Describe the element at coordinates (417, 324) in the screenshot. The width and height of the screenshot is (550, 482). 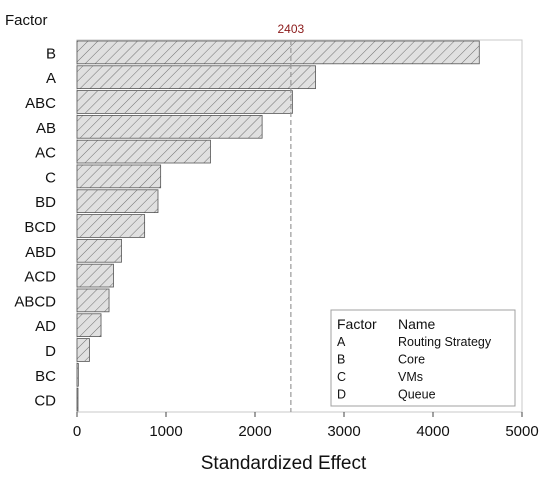
I see `legend-header-name: Name` at that location.